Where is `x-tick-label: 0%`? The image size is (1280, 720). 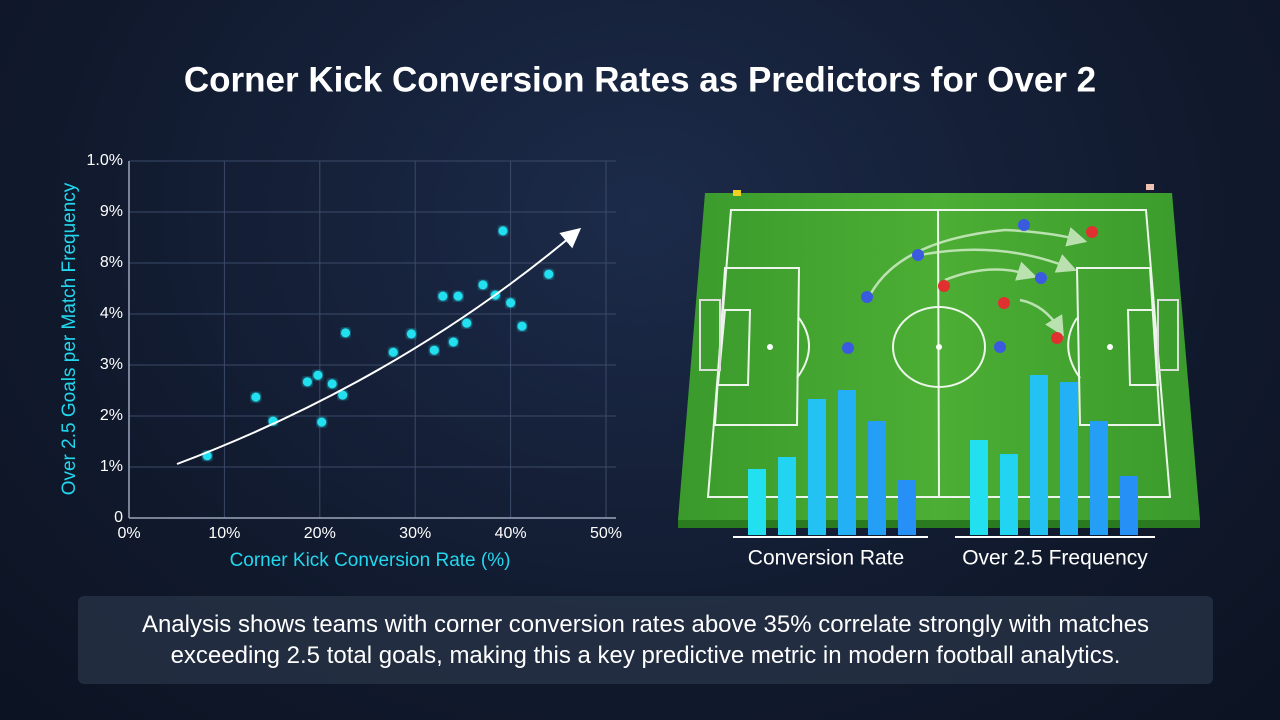 x-tick-label: 0% is located at coordinates (128, 533).